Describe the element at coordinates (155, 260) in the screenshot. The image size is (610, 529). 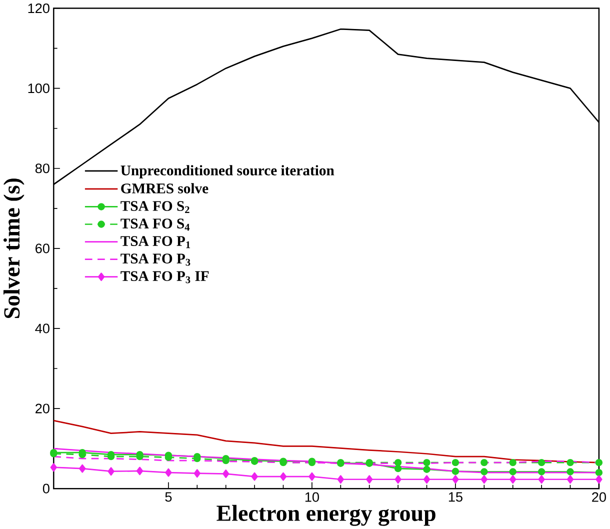
I see `legend-label: TSA FO P$_{3}$` at that location.